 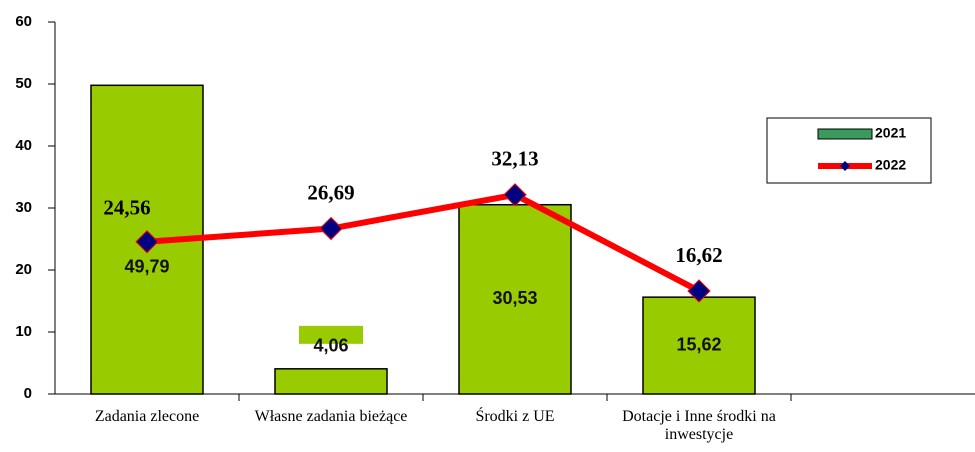 What do you see at coordinates (331, 334) in the screenshot?
I see `label-background` at bounding box center [331, 334].